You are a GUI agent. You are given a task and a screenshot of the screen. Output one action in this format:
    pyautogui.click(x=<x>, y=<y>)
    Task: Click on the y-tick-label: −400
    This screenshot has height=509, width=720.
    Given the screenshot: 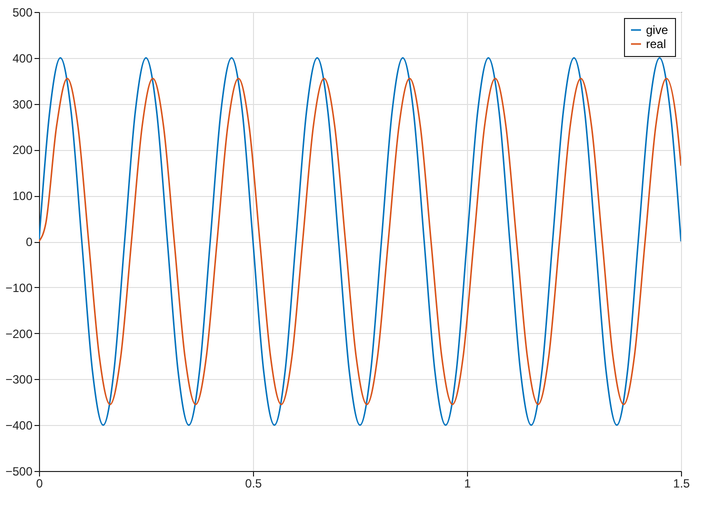 What is the action you would take?
    pyautogui.click(x=19, y=425)
    